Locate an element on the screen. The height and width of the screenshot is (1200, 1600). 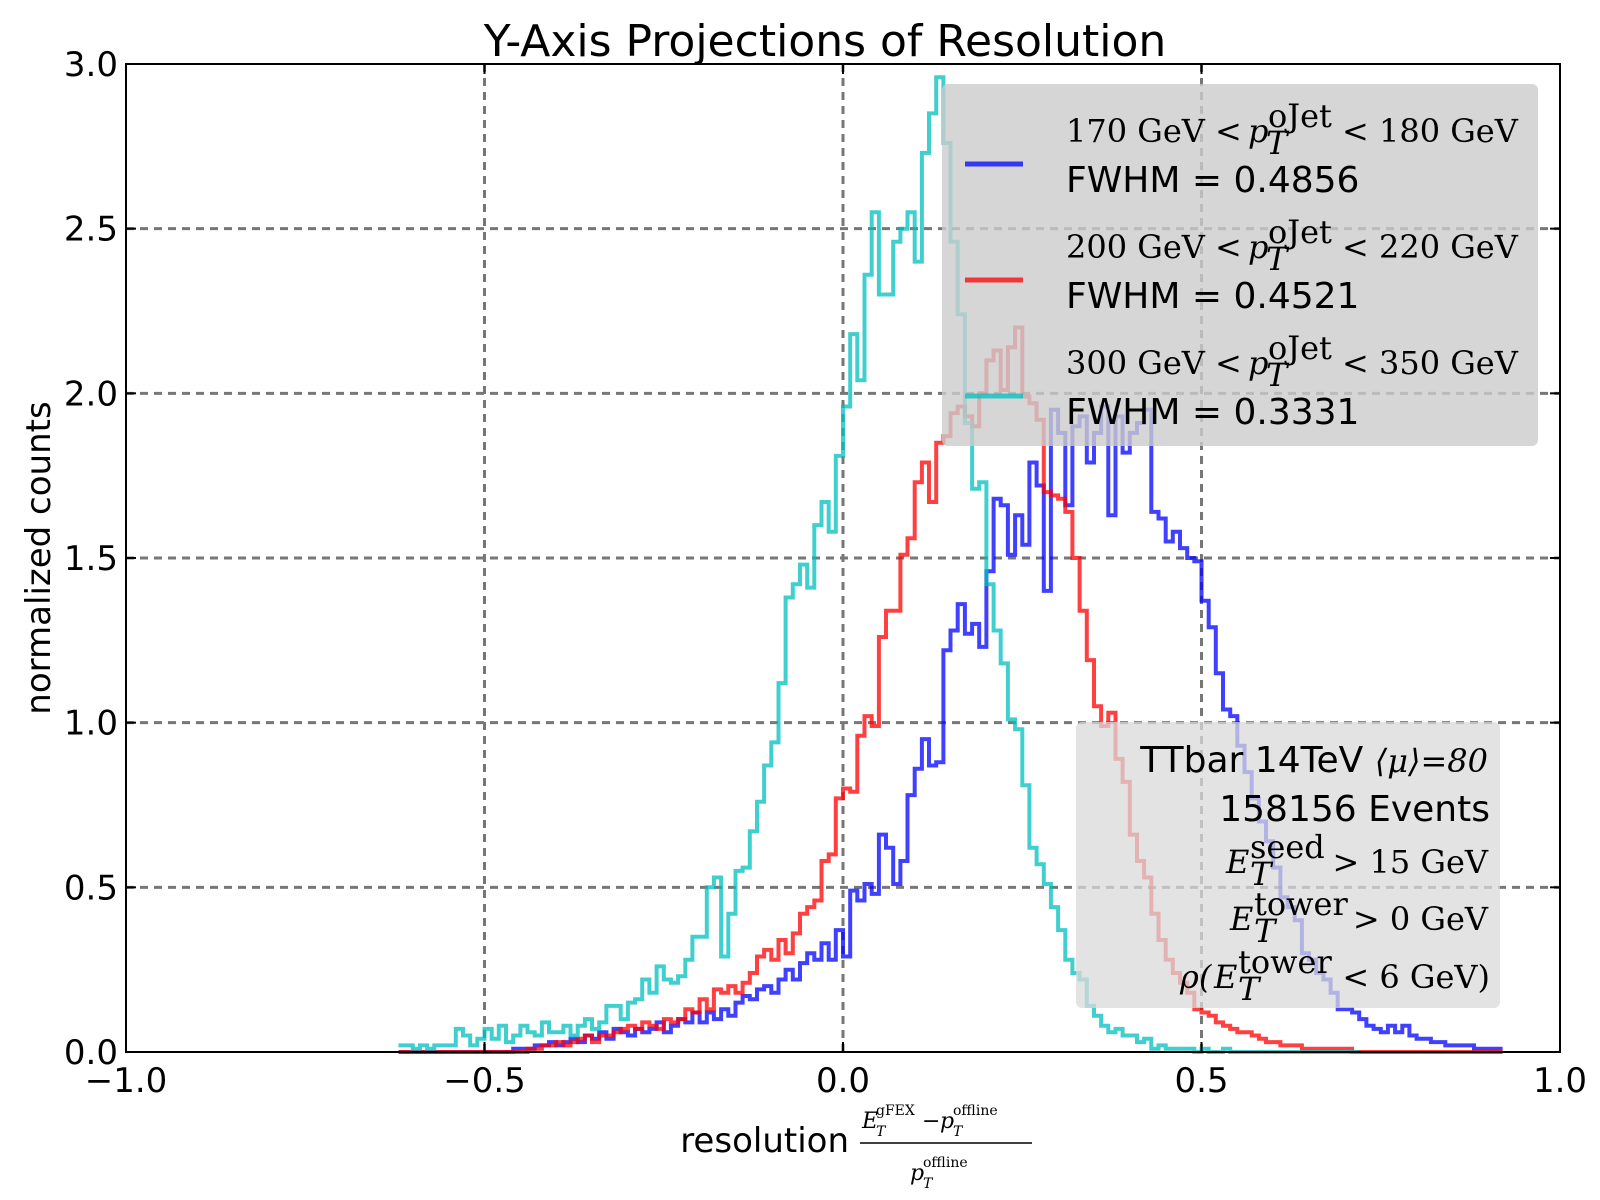
info-box-bg is located at coordinates (1288, 865).